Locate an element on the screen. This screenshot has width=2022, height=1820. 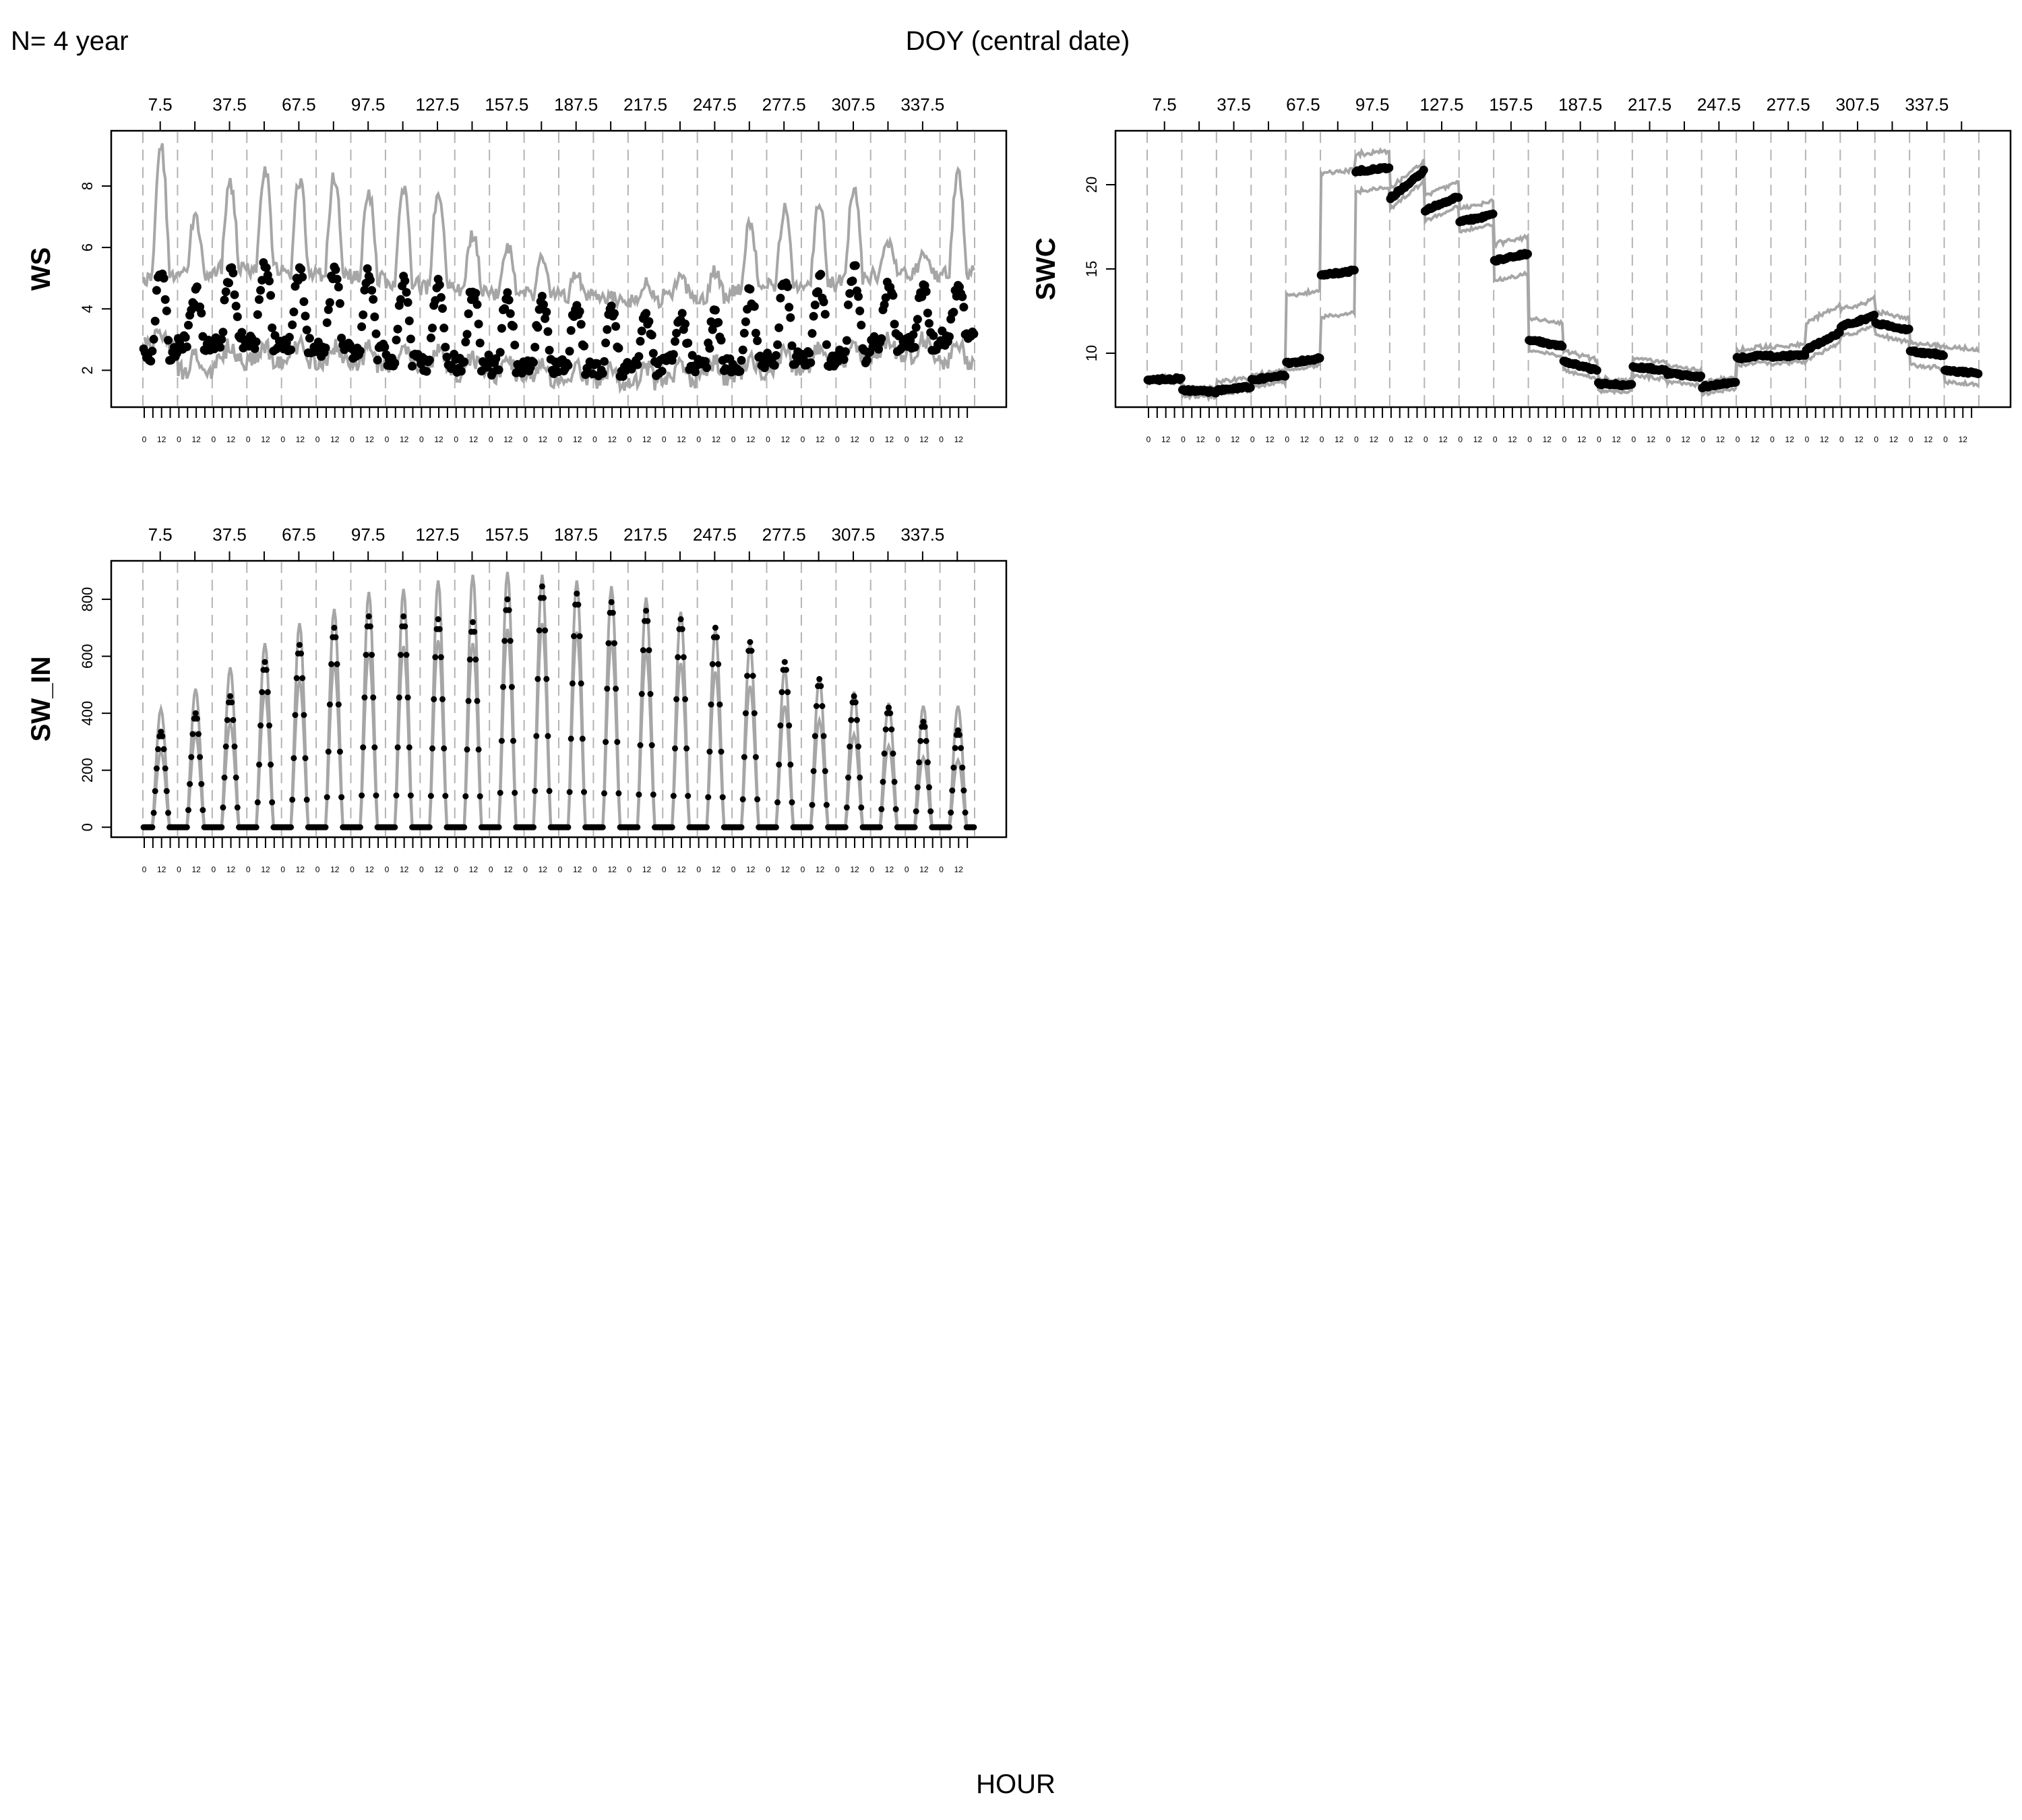
sw-in-panel: SW_IN is located at coordinates (517, 699).